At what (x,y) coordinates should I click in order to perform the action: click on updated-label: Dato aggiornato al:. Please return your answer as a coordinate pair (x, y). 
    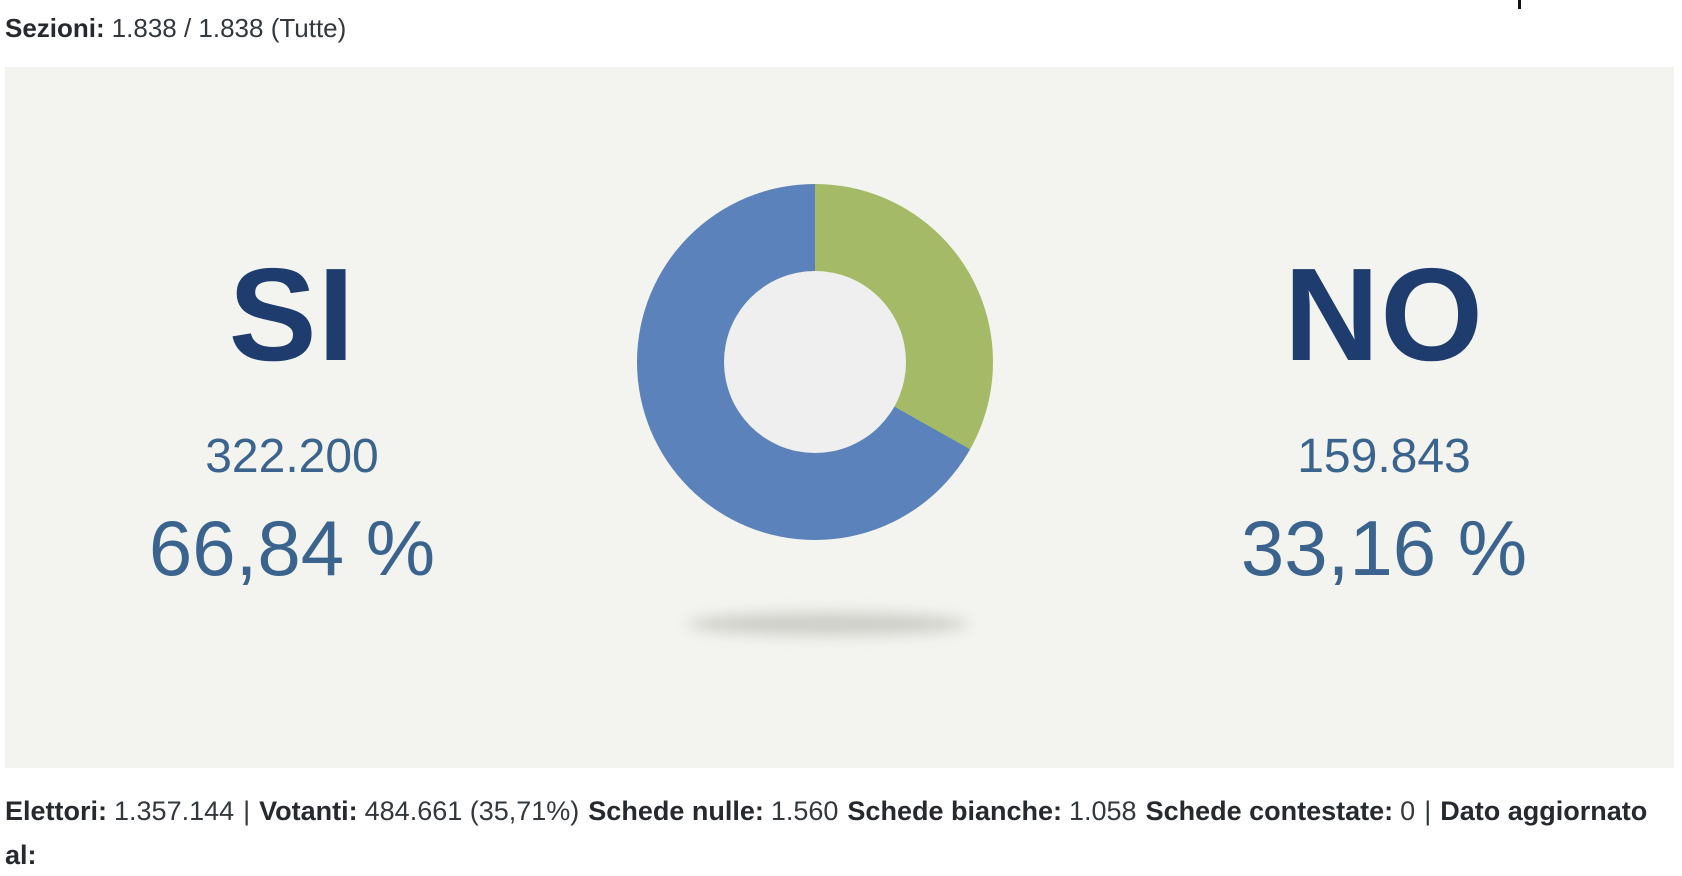
    Looking at the image, I should click on (826, 833).